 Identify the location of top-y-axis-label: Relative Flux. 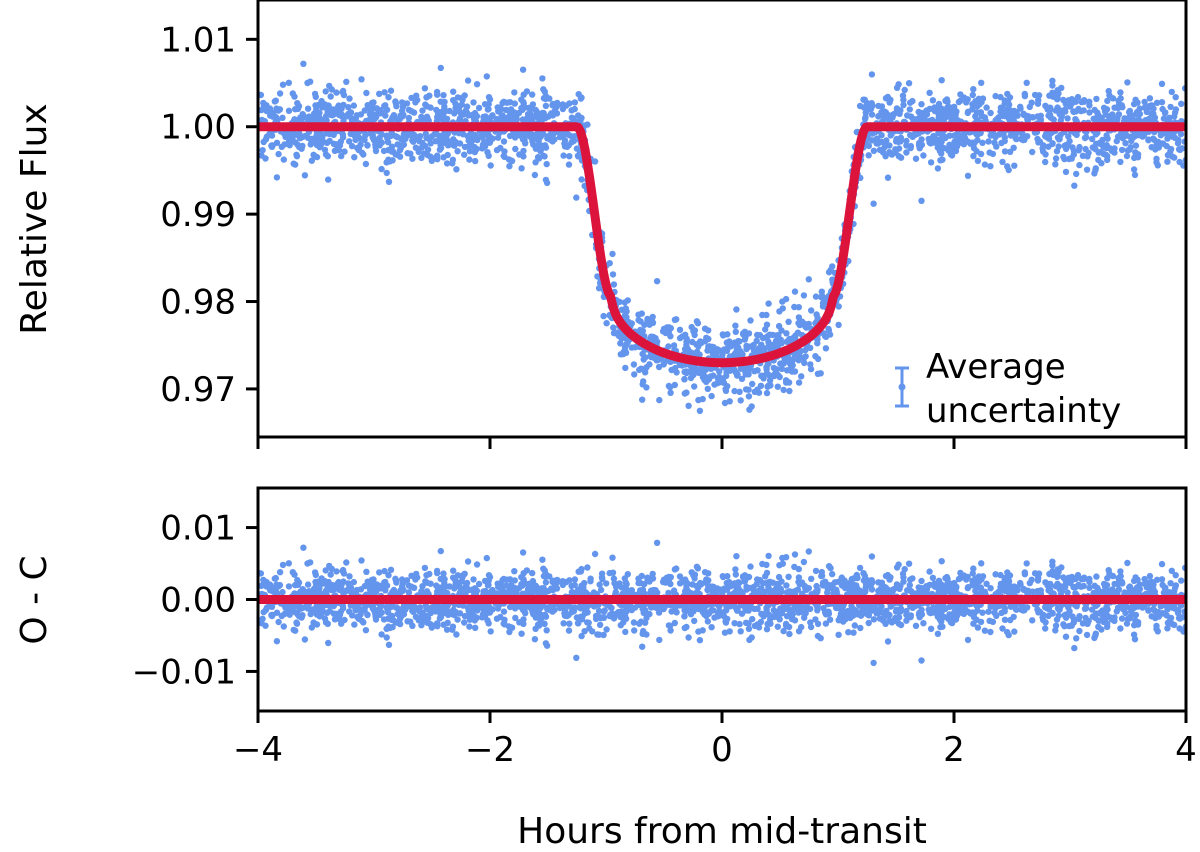
(34, 218).